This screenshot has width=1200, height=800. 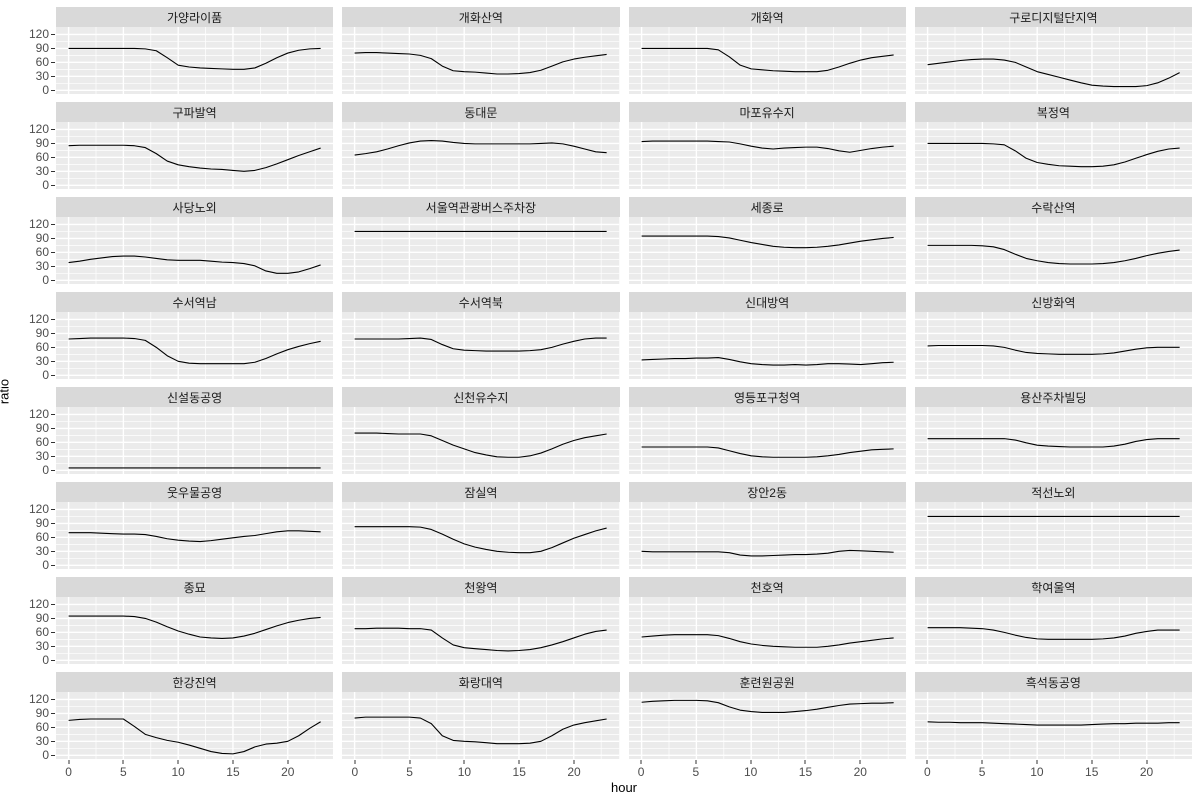 What do you see at coordinates (1053, 682) in the screenshot?
I see `facet-title: 흑석동공영` at bounding box center [1053, 682].